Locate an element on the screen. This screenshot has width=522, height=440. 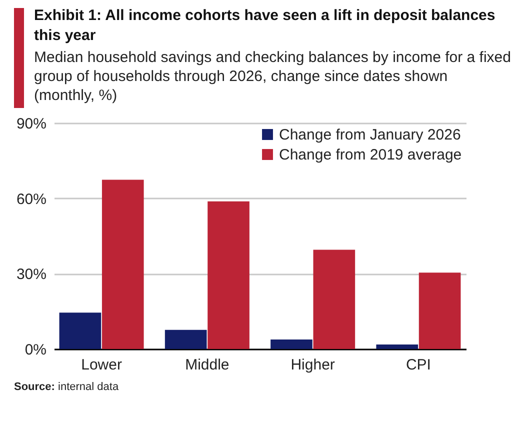
legend-label: Change from 2019 average is located at coordinates (370, 155).